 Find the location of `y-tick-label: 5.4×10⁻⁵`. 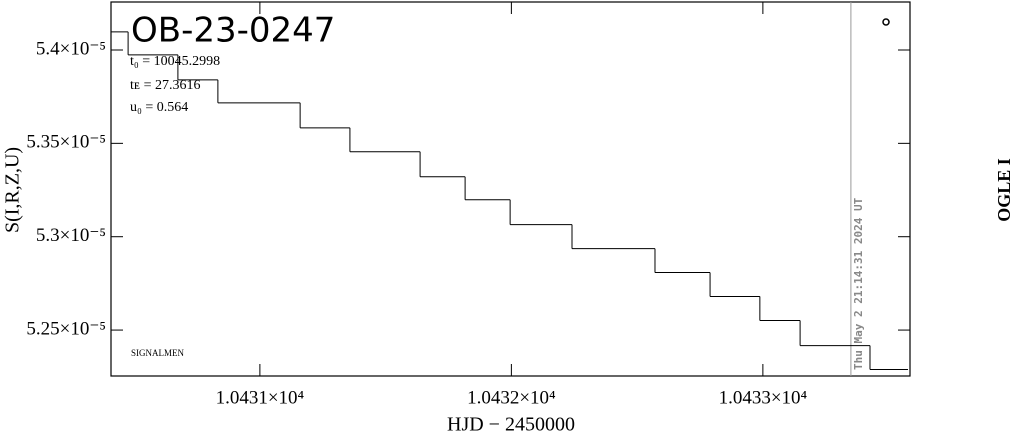

y-tick-label: 5.4×10⁻⁵ is located at coordinates (71, 48).